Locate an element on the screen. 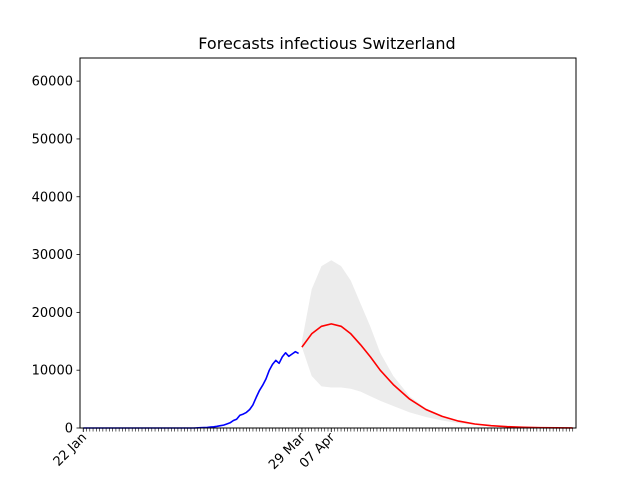  forecast-confidence-band is located at coordinates (437, 344).